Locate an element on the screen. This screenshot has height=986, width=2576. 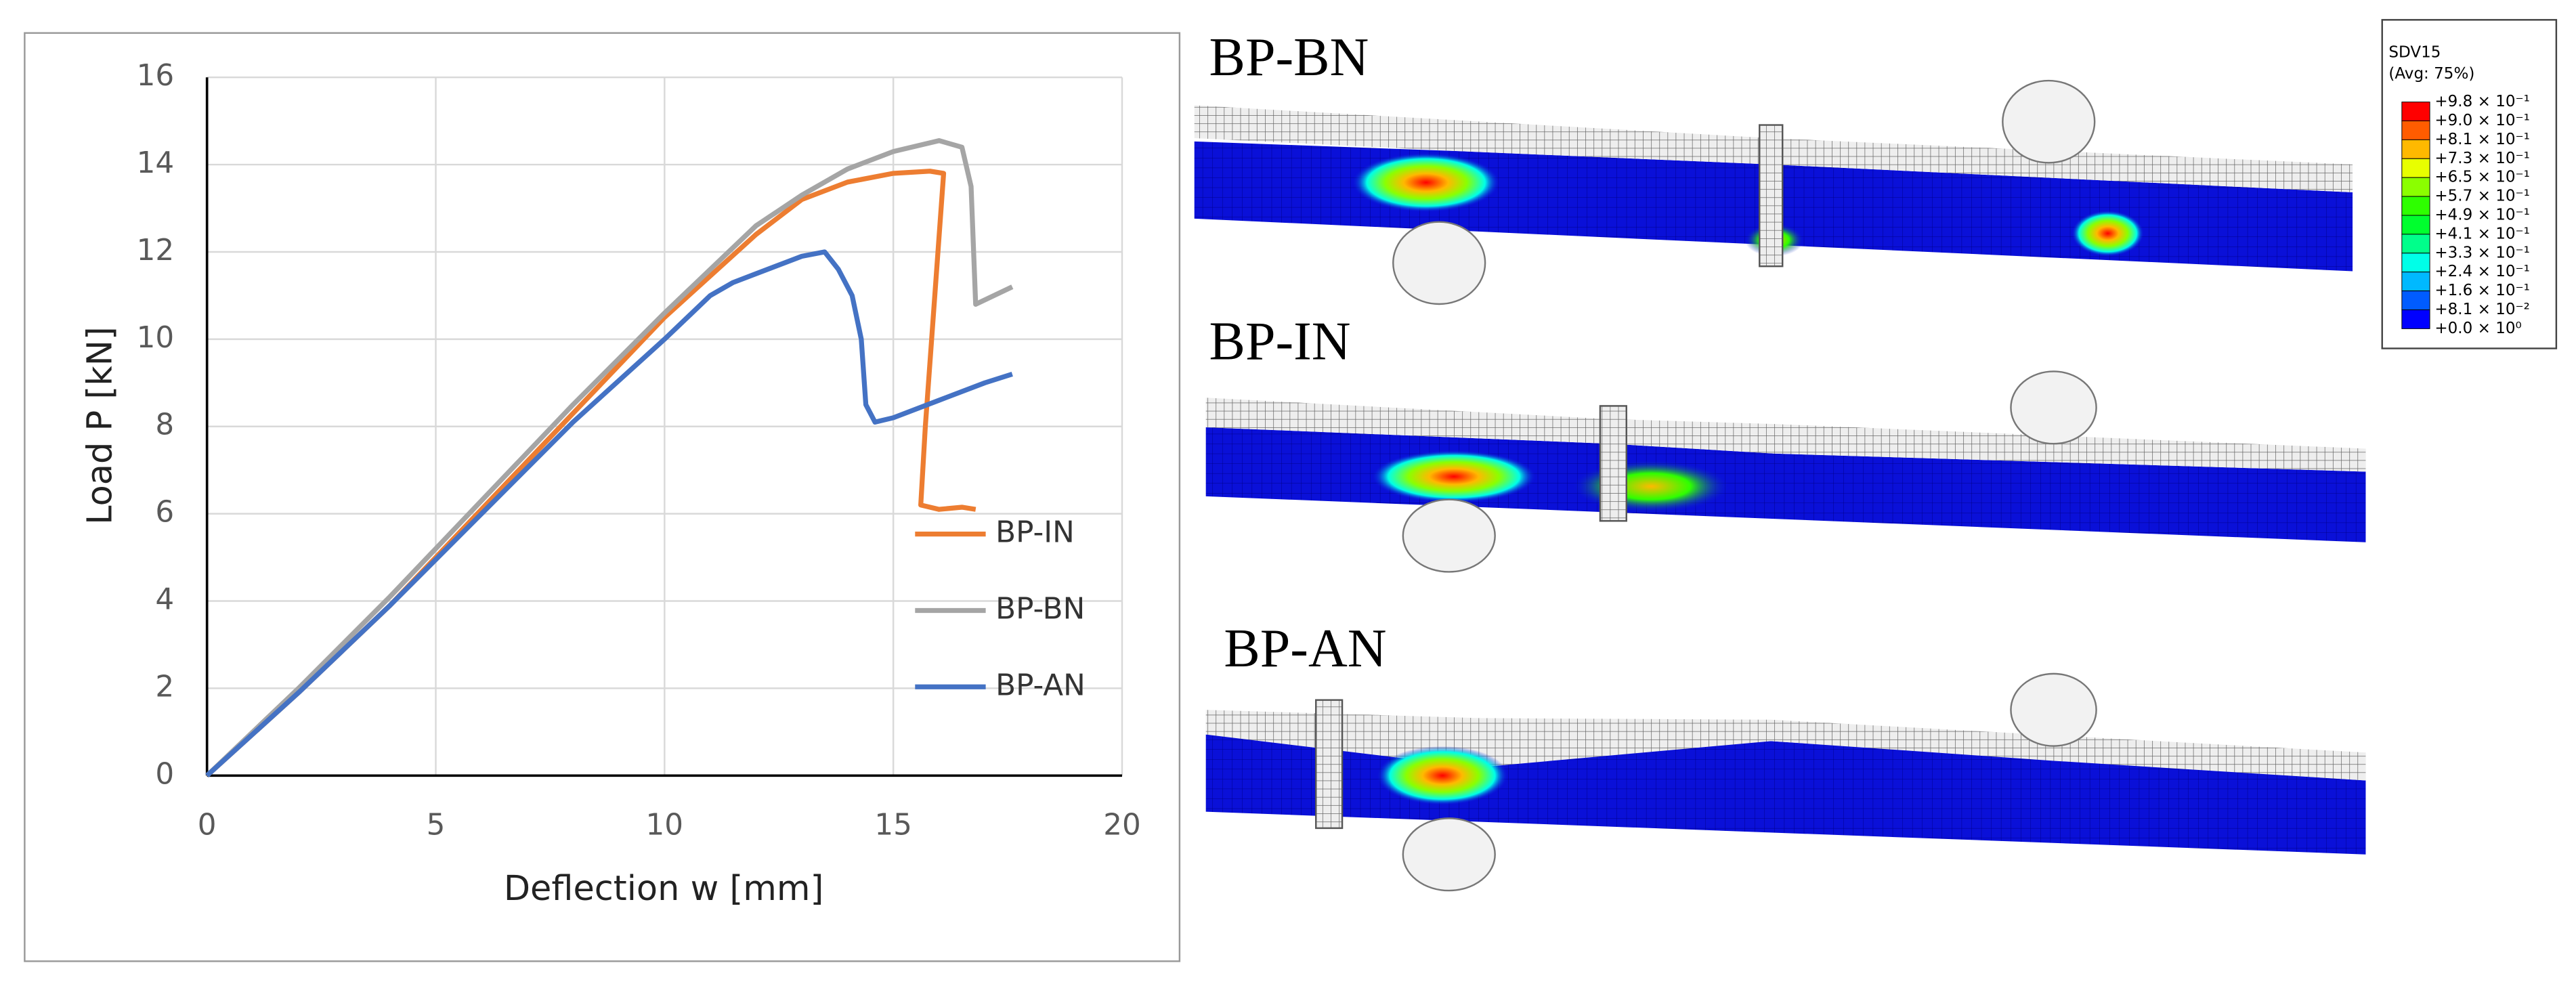
y-tick-label: 16 is located at coordinates (156, 76).